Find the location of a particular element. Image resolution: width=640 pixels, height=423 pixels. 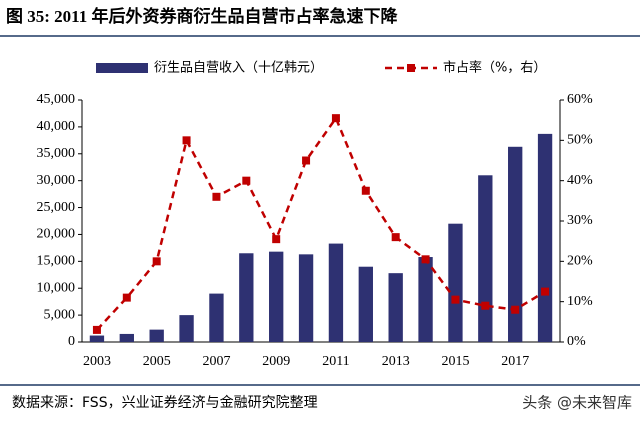

y-tick-label: 30,000 is located at coordinates (56, 180).